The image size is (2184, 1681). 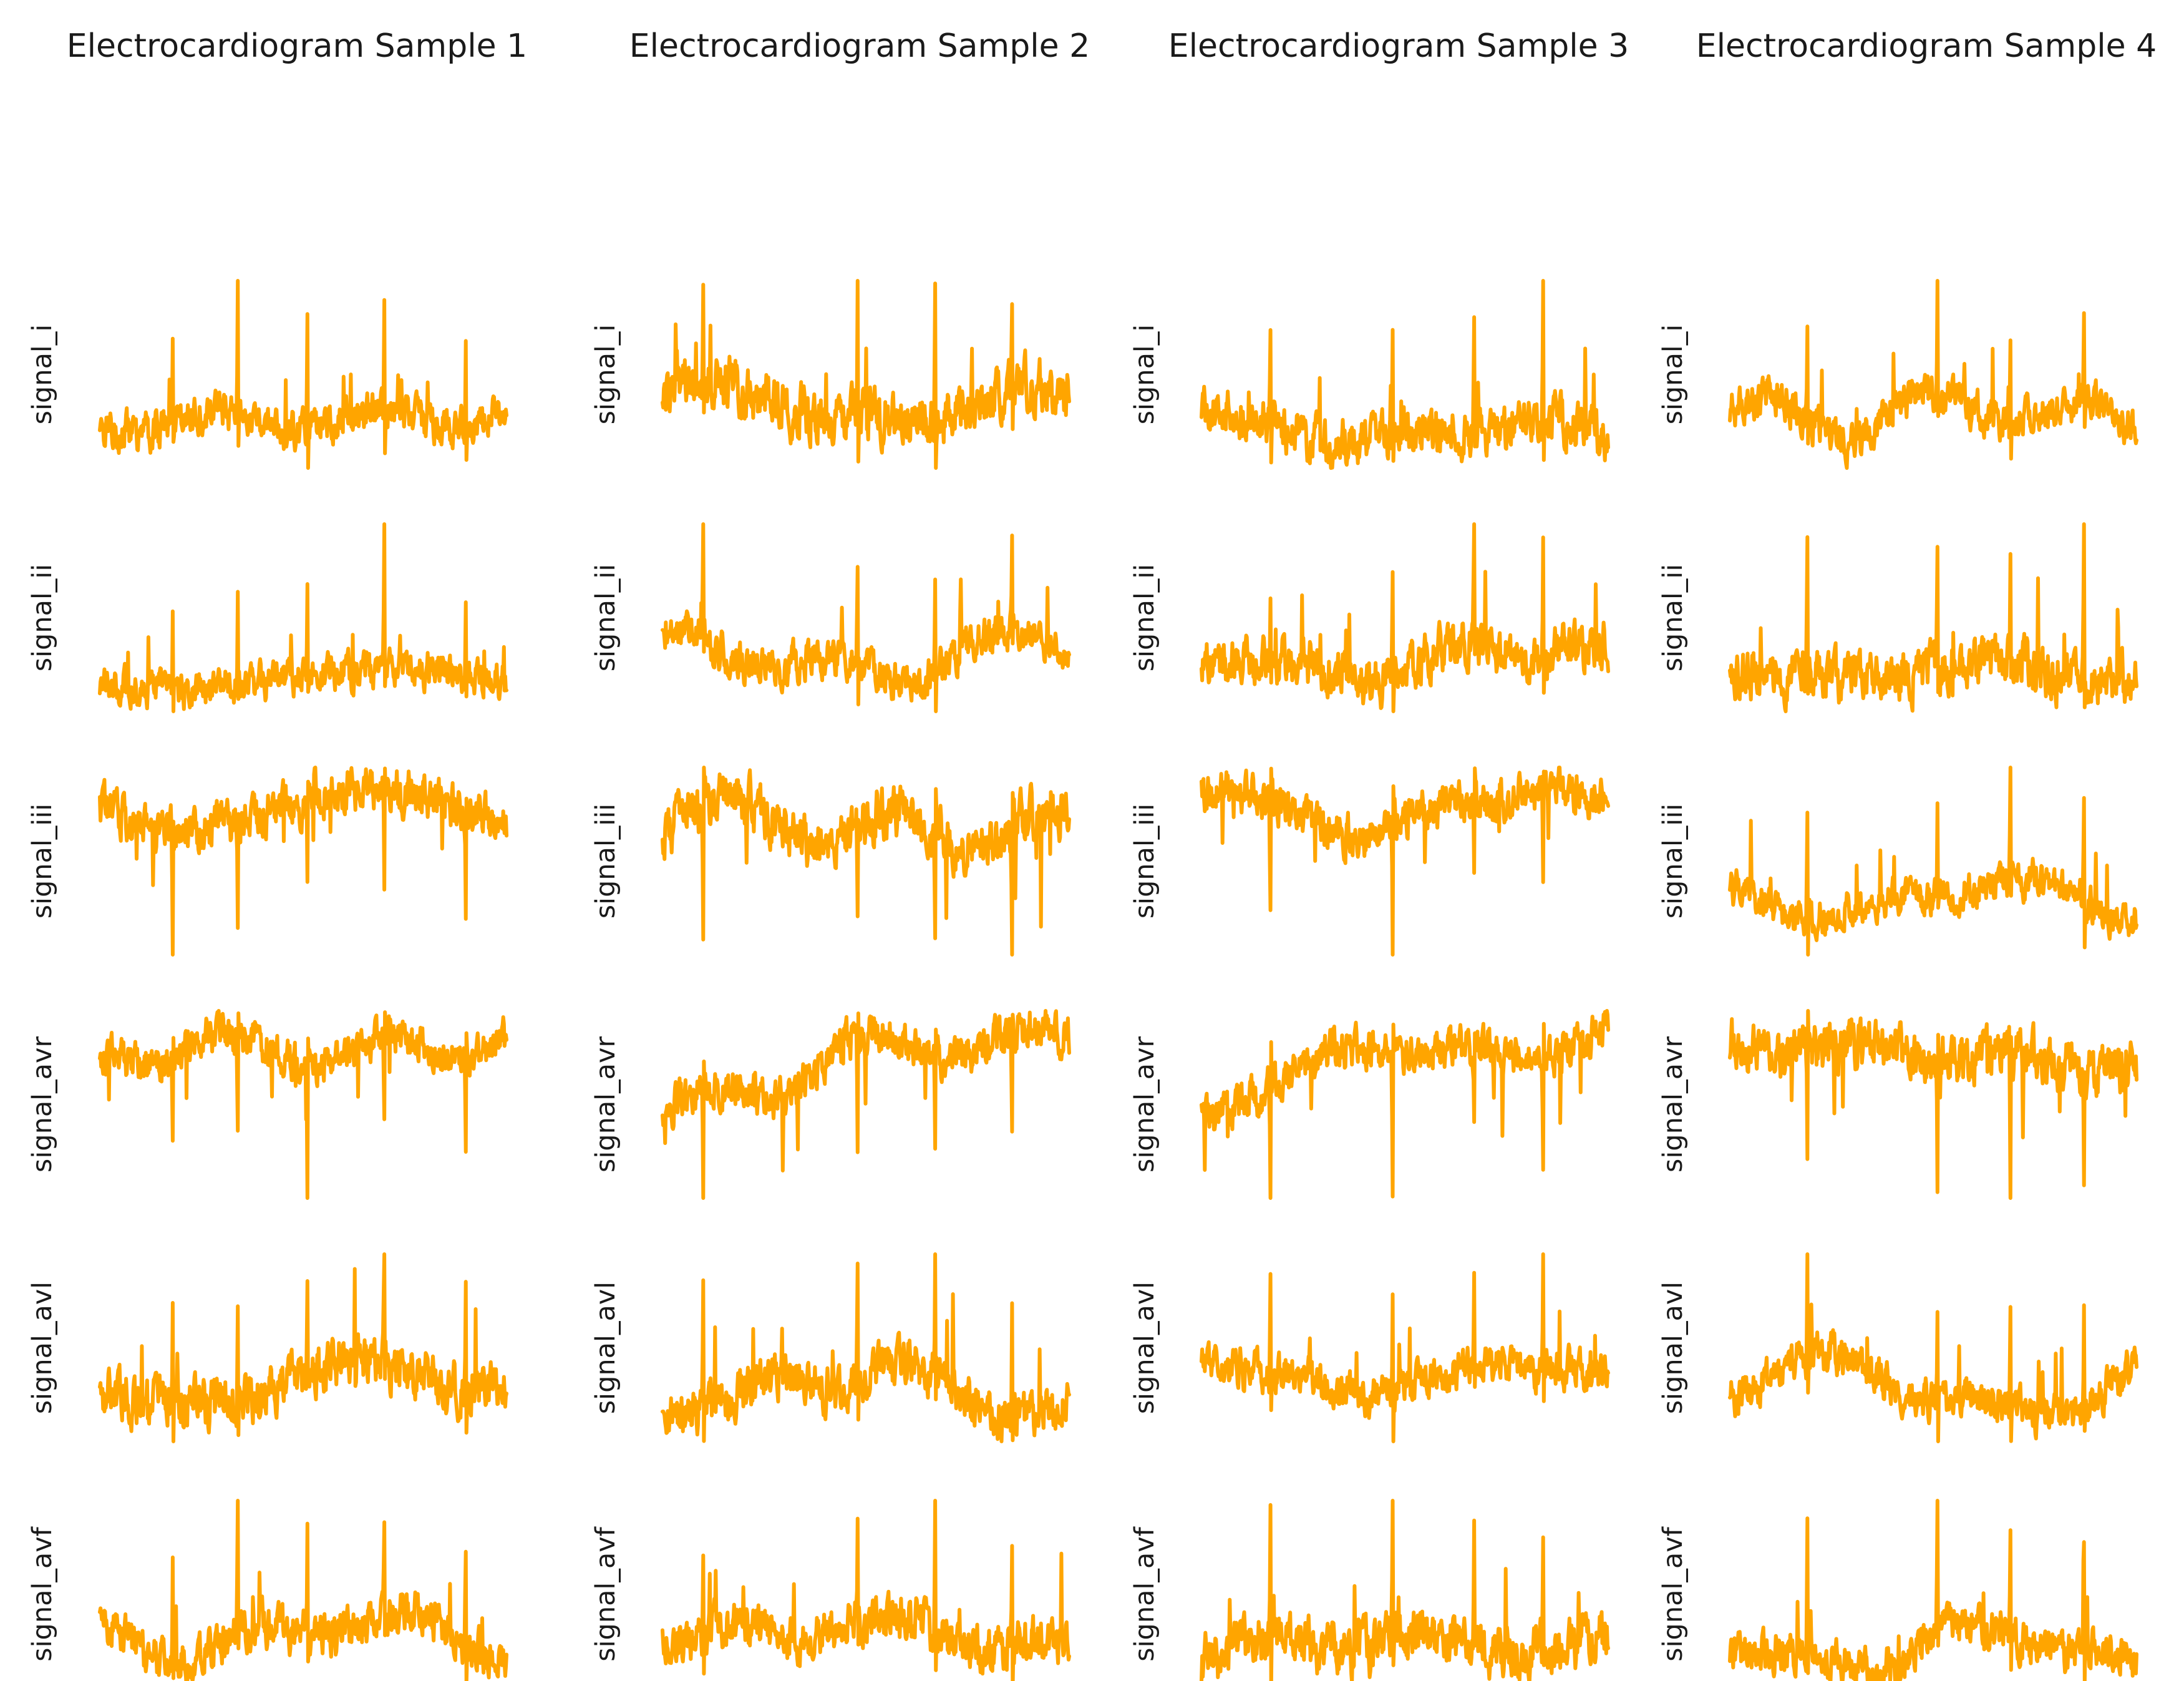 What do you see at coordinates (1399, 46) in the screenshot?
I see `column-title-3: Electrocardiogram Sample 3` at bounding box center [1399, 46].